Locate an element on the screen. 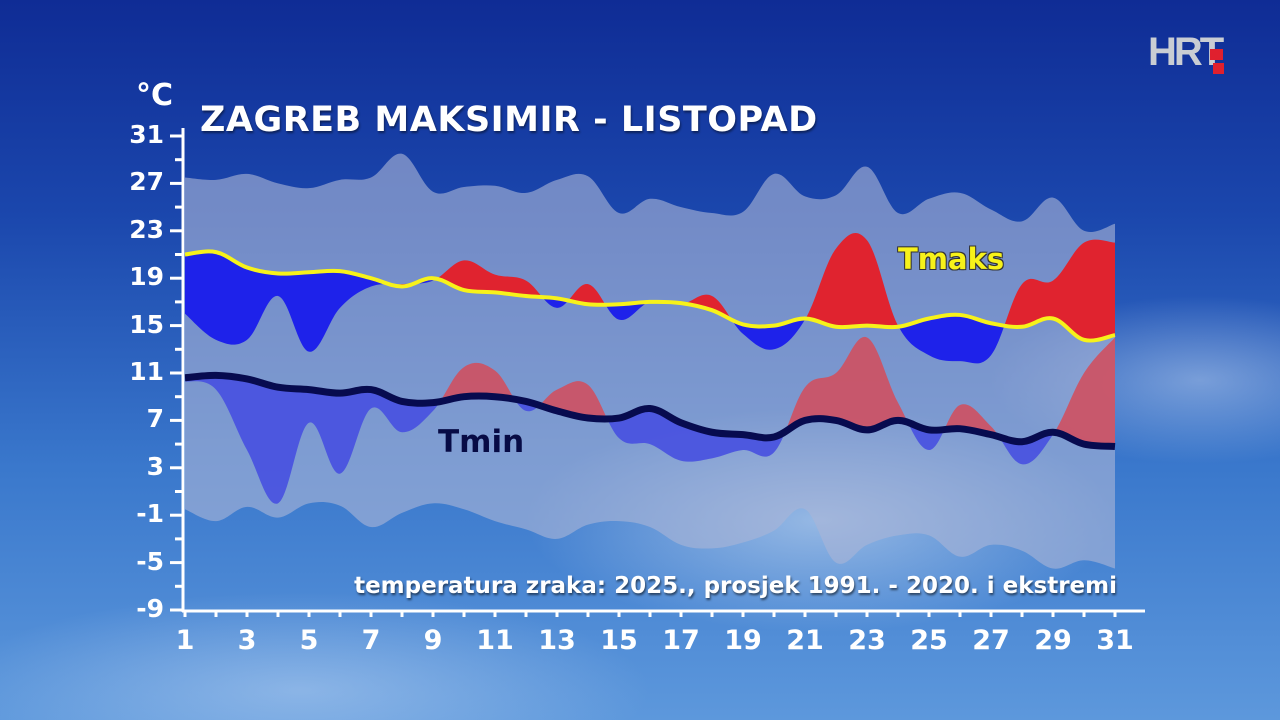  y-tick-label: 7 is located at coordinates (155, 419).